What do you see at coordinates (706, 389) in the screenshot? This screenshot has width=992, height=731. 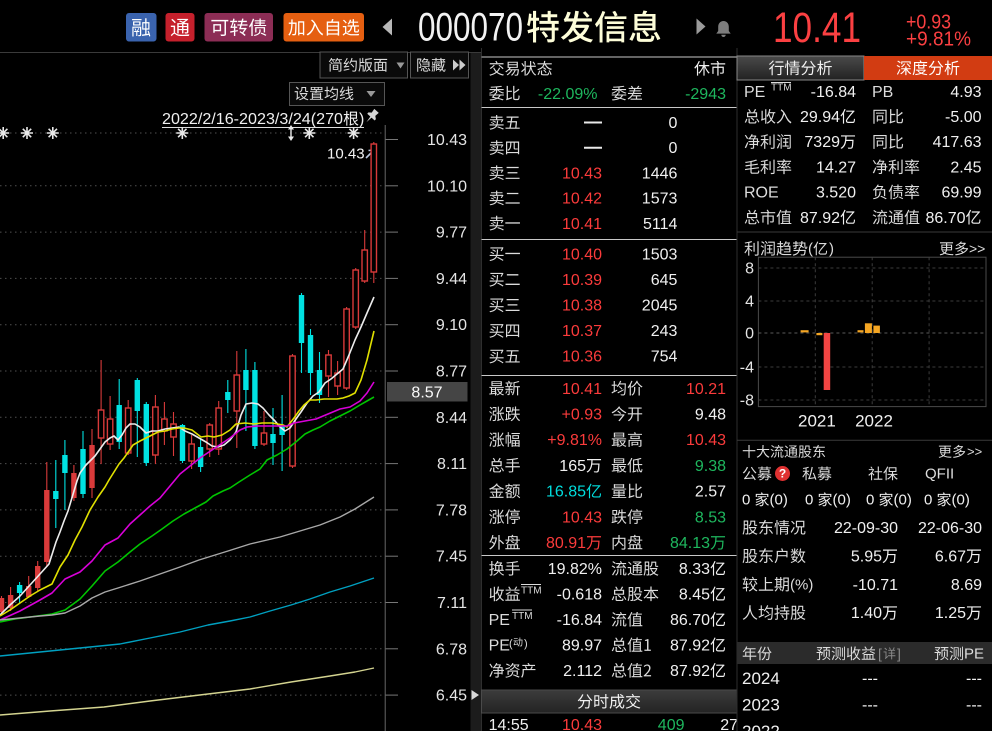 I see `svg-text: 10.21` at bounding box center [706, 389].